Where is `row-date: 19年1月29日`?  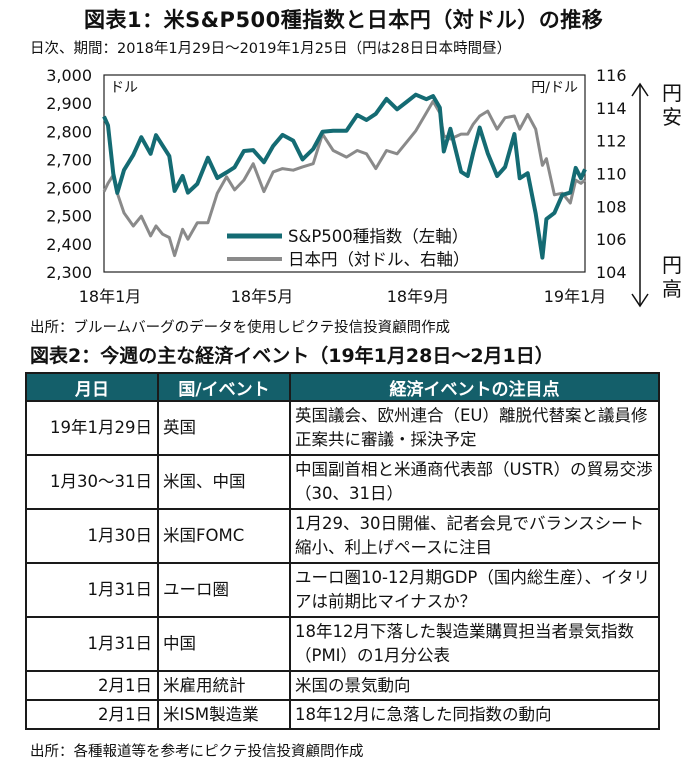
row-date: 19年1月29日 is located at coordinates (92, 428).